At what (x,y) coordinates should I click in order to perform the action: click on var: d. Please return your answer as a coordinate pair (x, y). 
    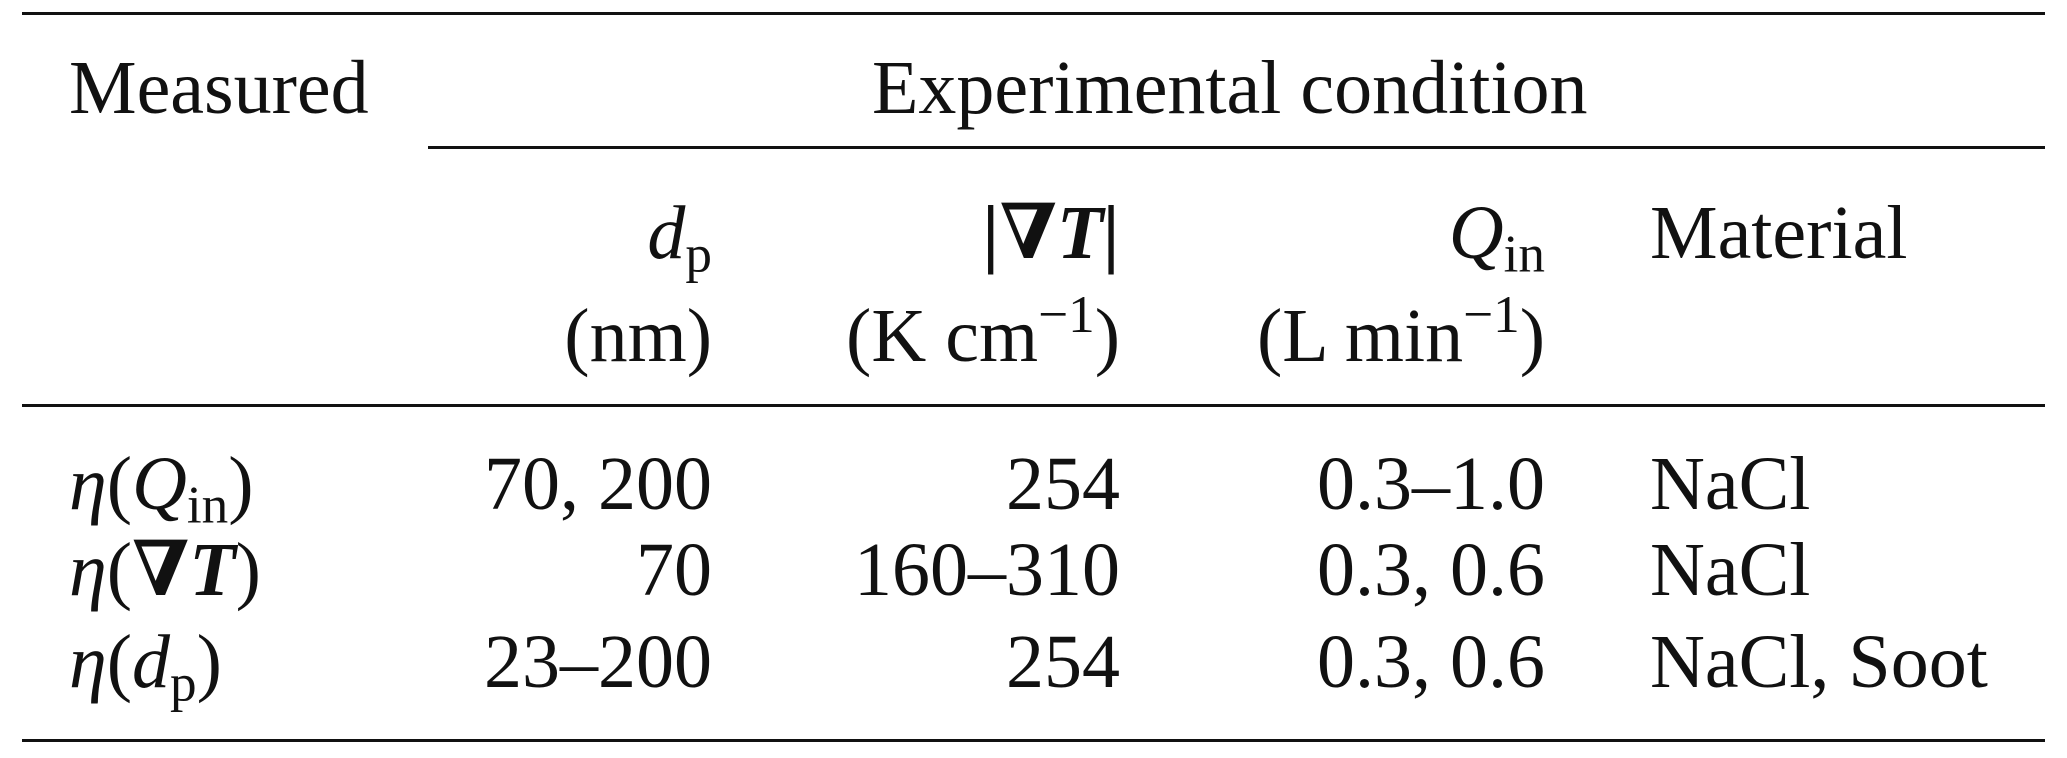
    Looking at the image, I should click on (151, 662).